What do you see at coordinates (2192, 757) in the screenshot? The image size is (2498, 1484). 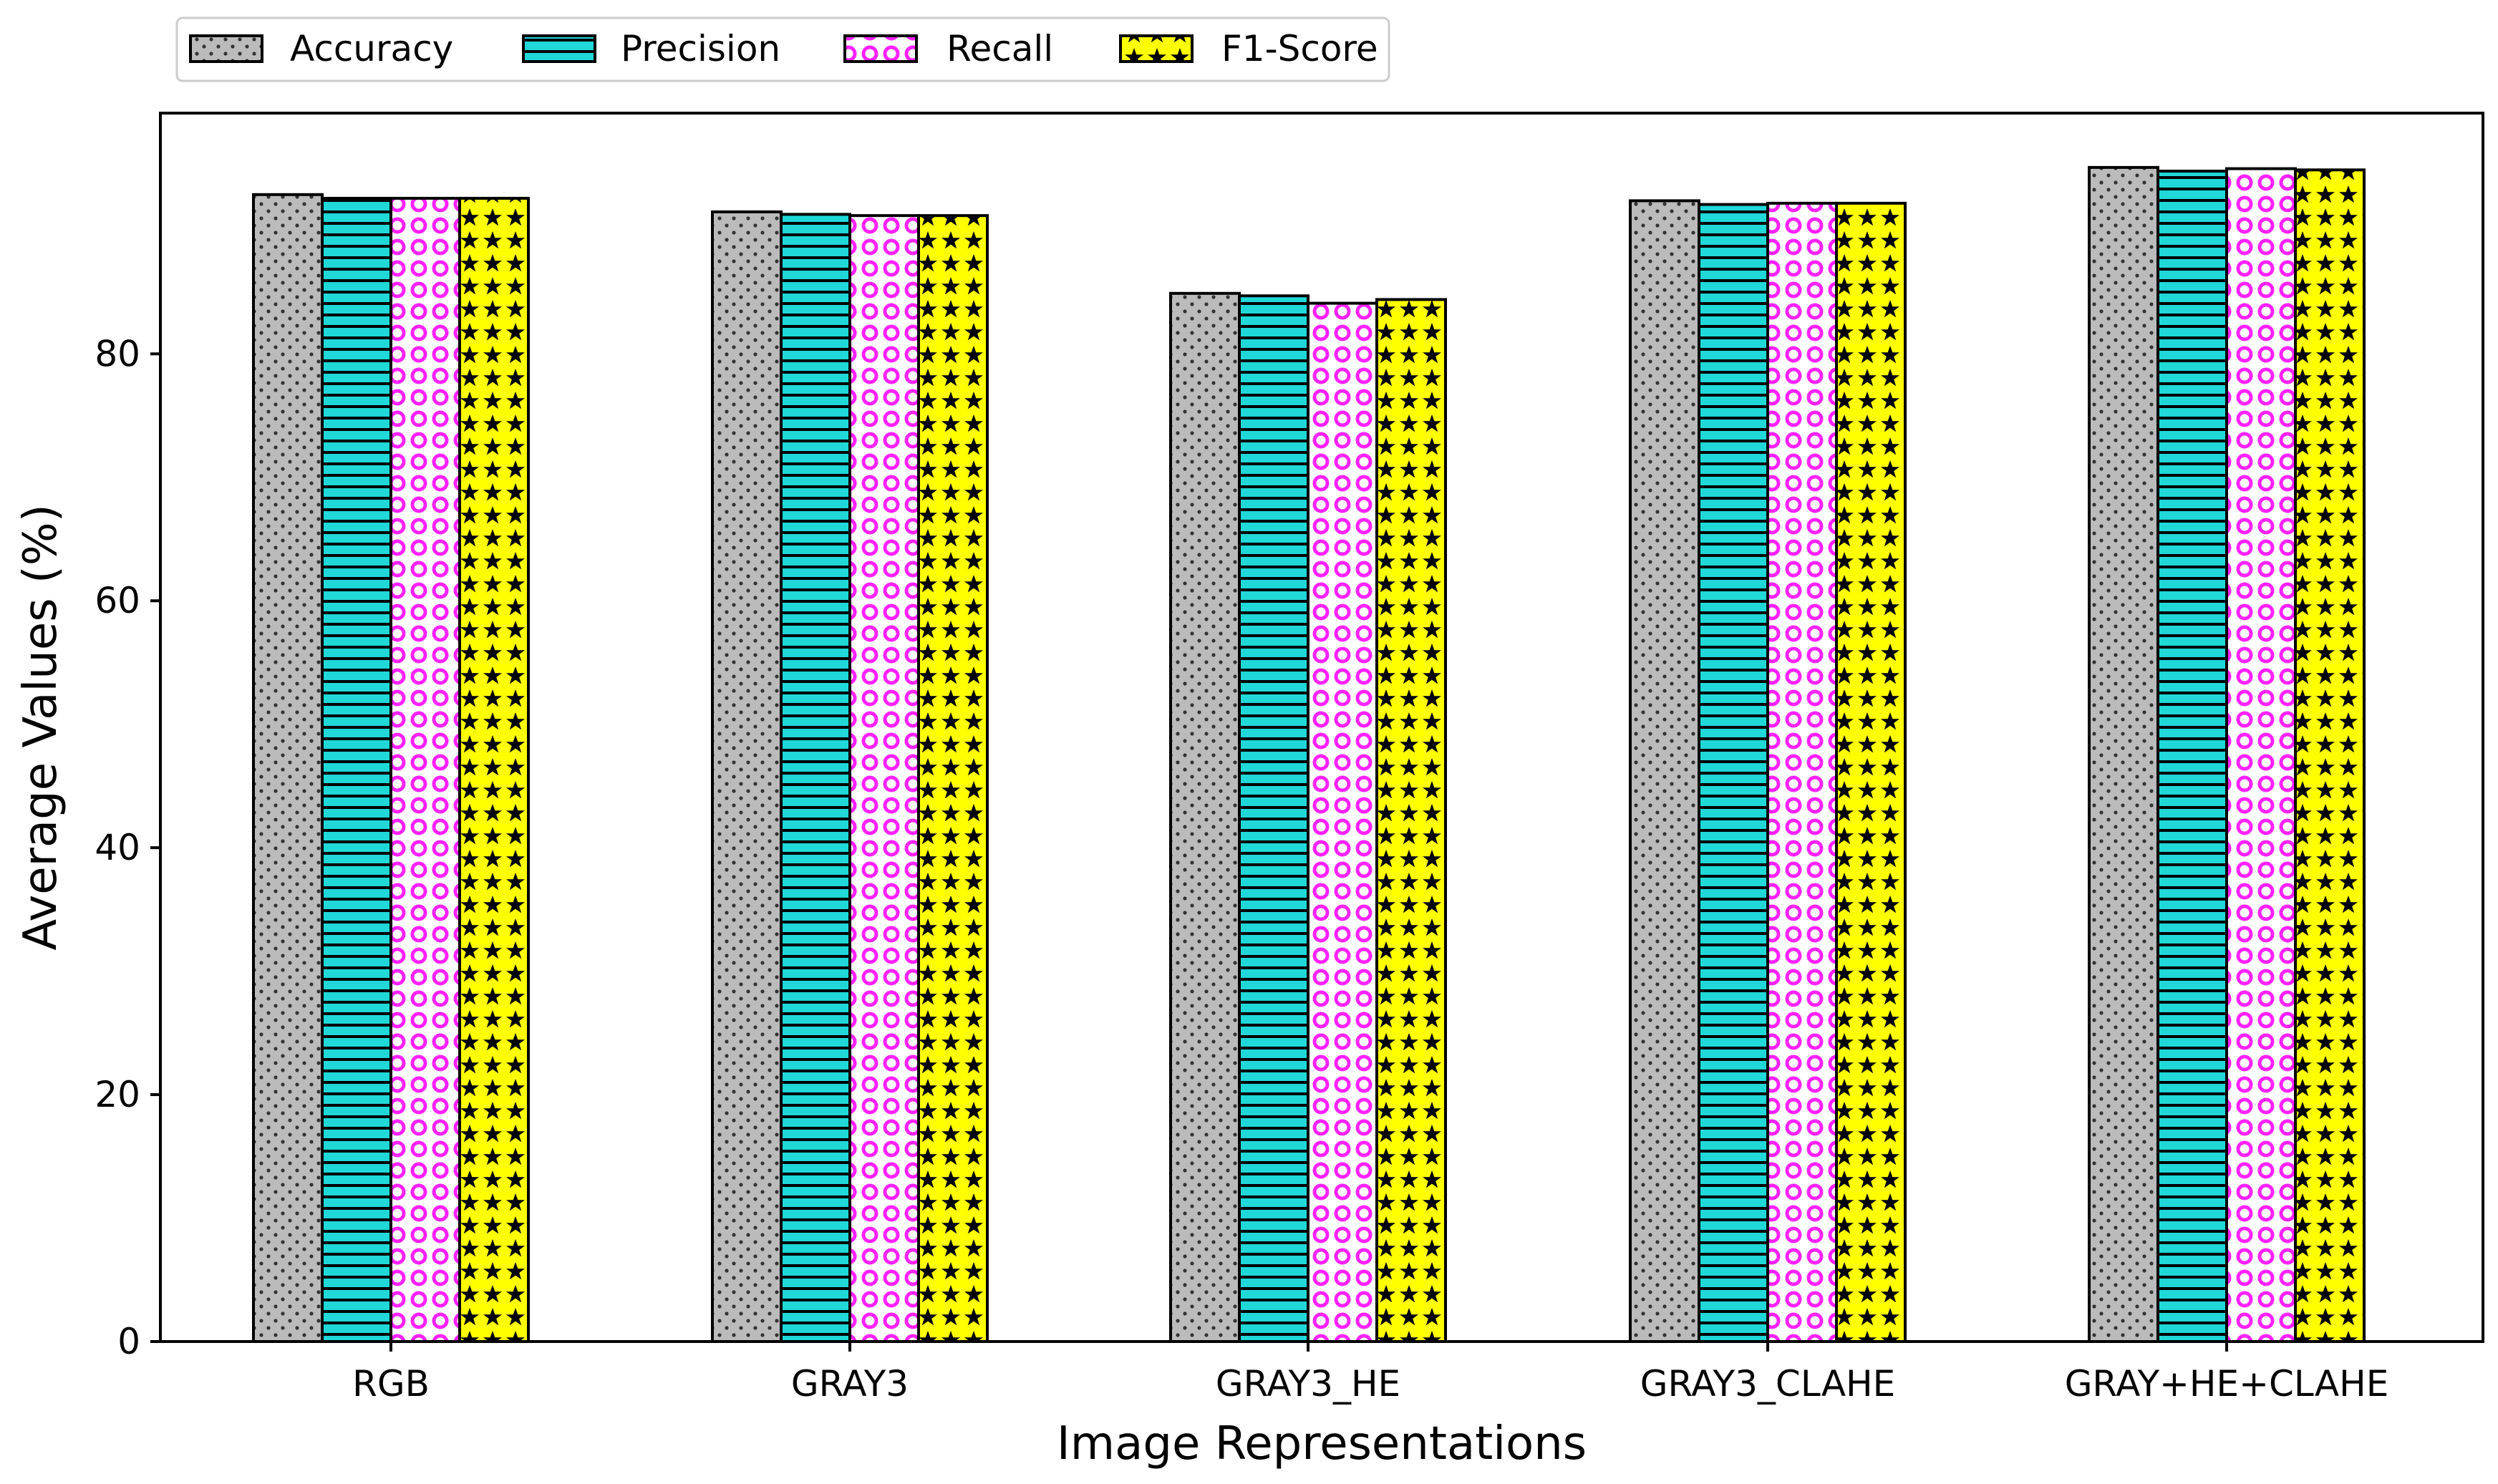 I see `bar-precision-gray-he-clahe` at bounding box center [2192, 757].